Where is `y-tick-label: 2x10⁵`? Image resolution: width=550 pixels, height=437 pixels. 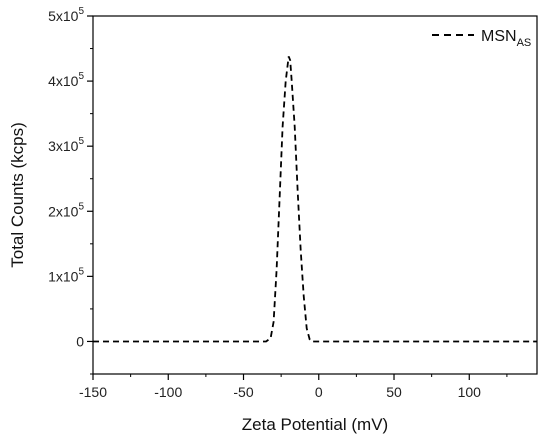 y-tick-label: 2x10⁵ is located at coordinates (66, 210).